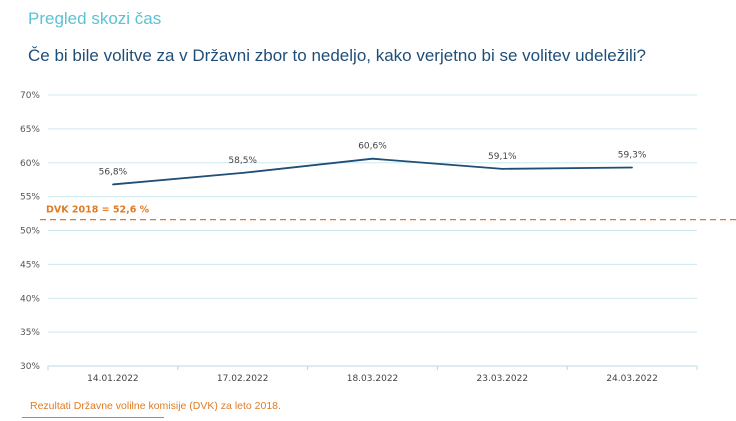  I want to click on data-label: 58,5%, so click(242, 161).